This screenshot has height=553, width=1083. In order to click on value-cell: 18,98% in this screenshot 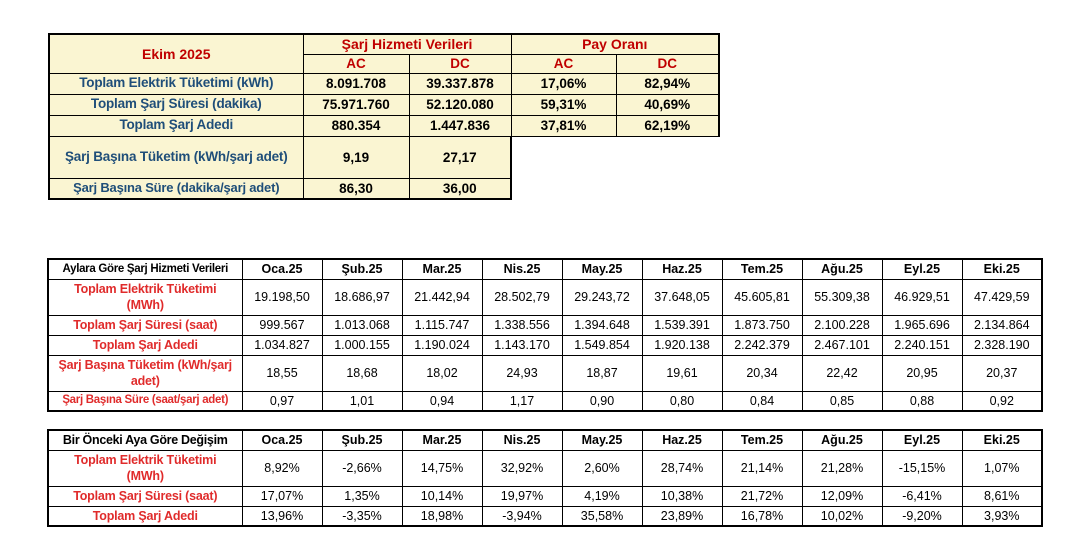, I will do `click(442, 516)`.